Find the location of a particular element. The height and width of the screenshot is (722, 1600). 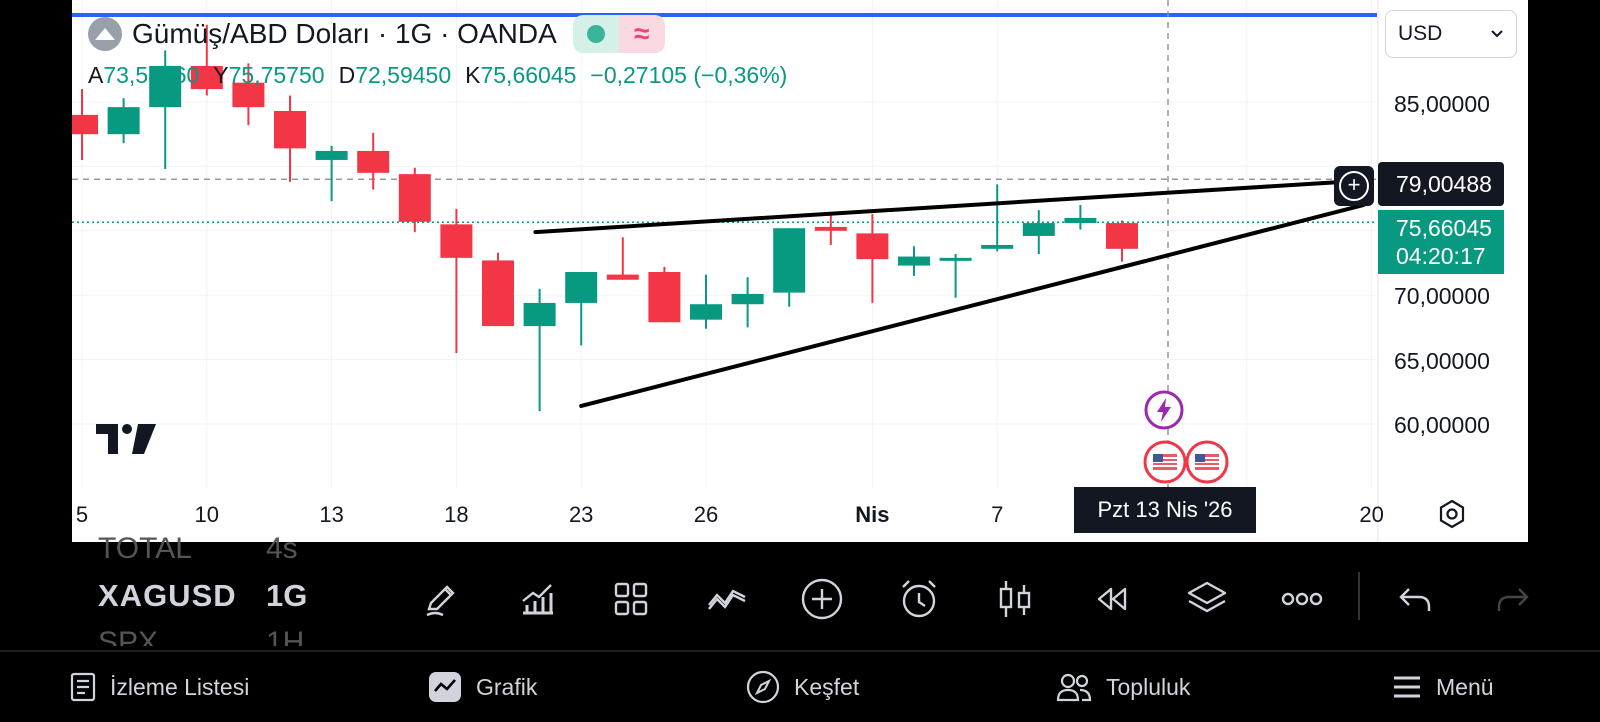

plus-icon: + is located at coordinates (1354, 186).